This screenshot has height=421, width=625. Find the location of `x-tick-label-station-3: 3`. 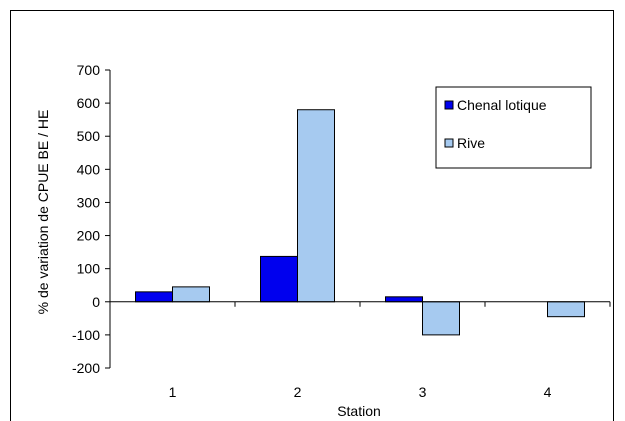

x-tick-label-station-3: 3 is located at coordinates (423, 392).